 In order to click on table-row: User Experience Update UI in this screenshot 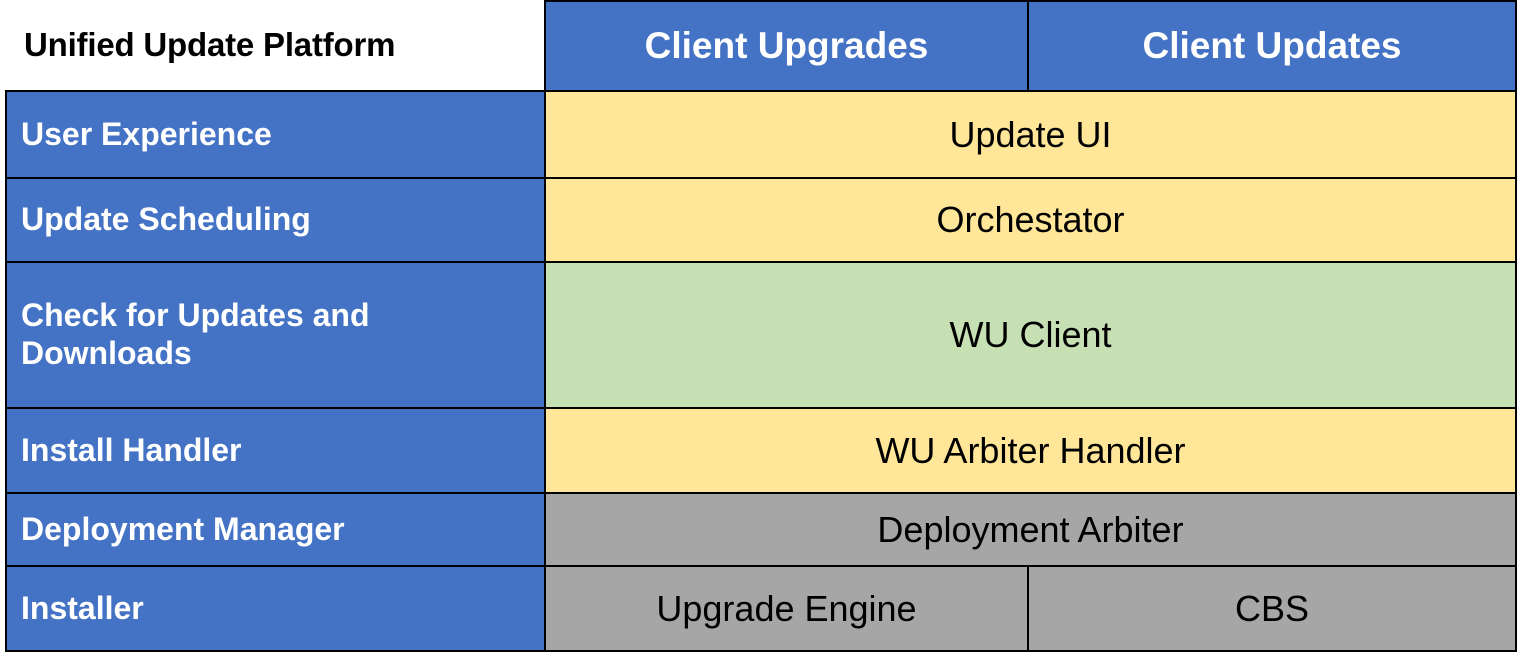, I will do `click(761, 134)`.